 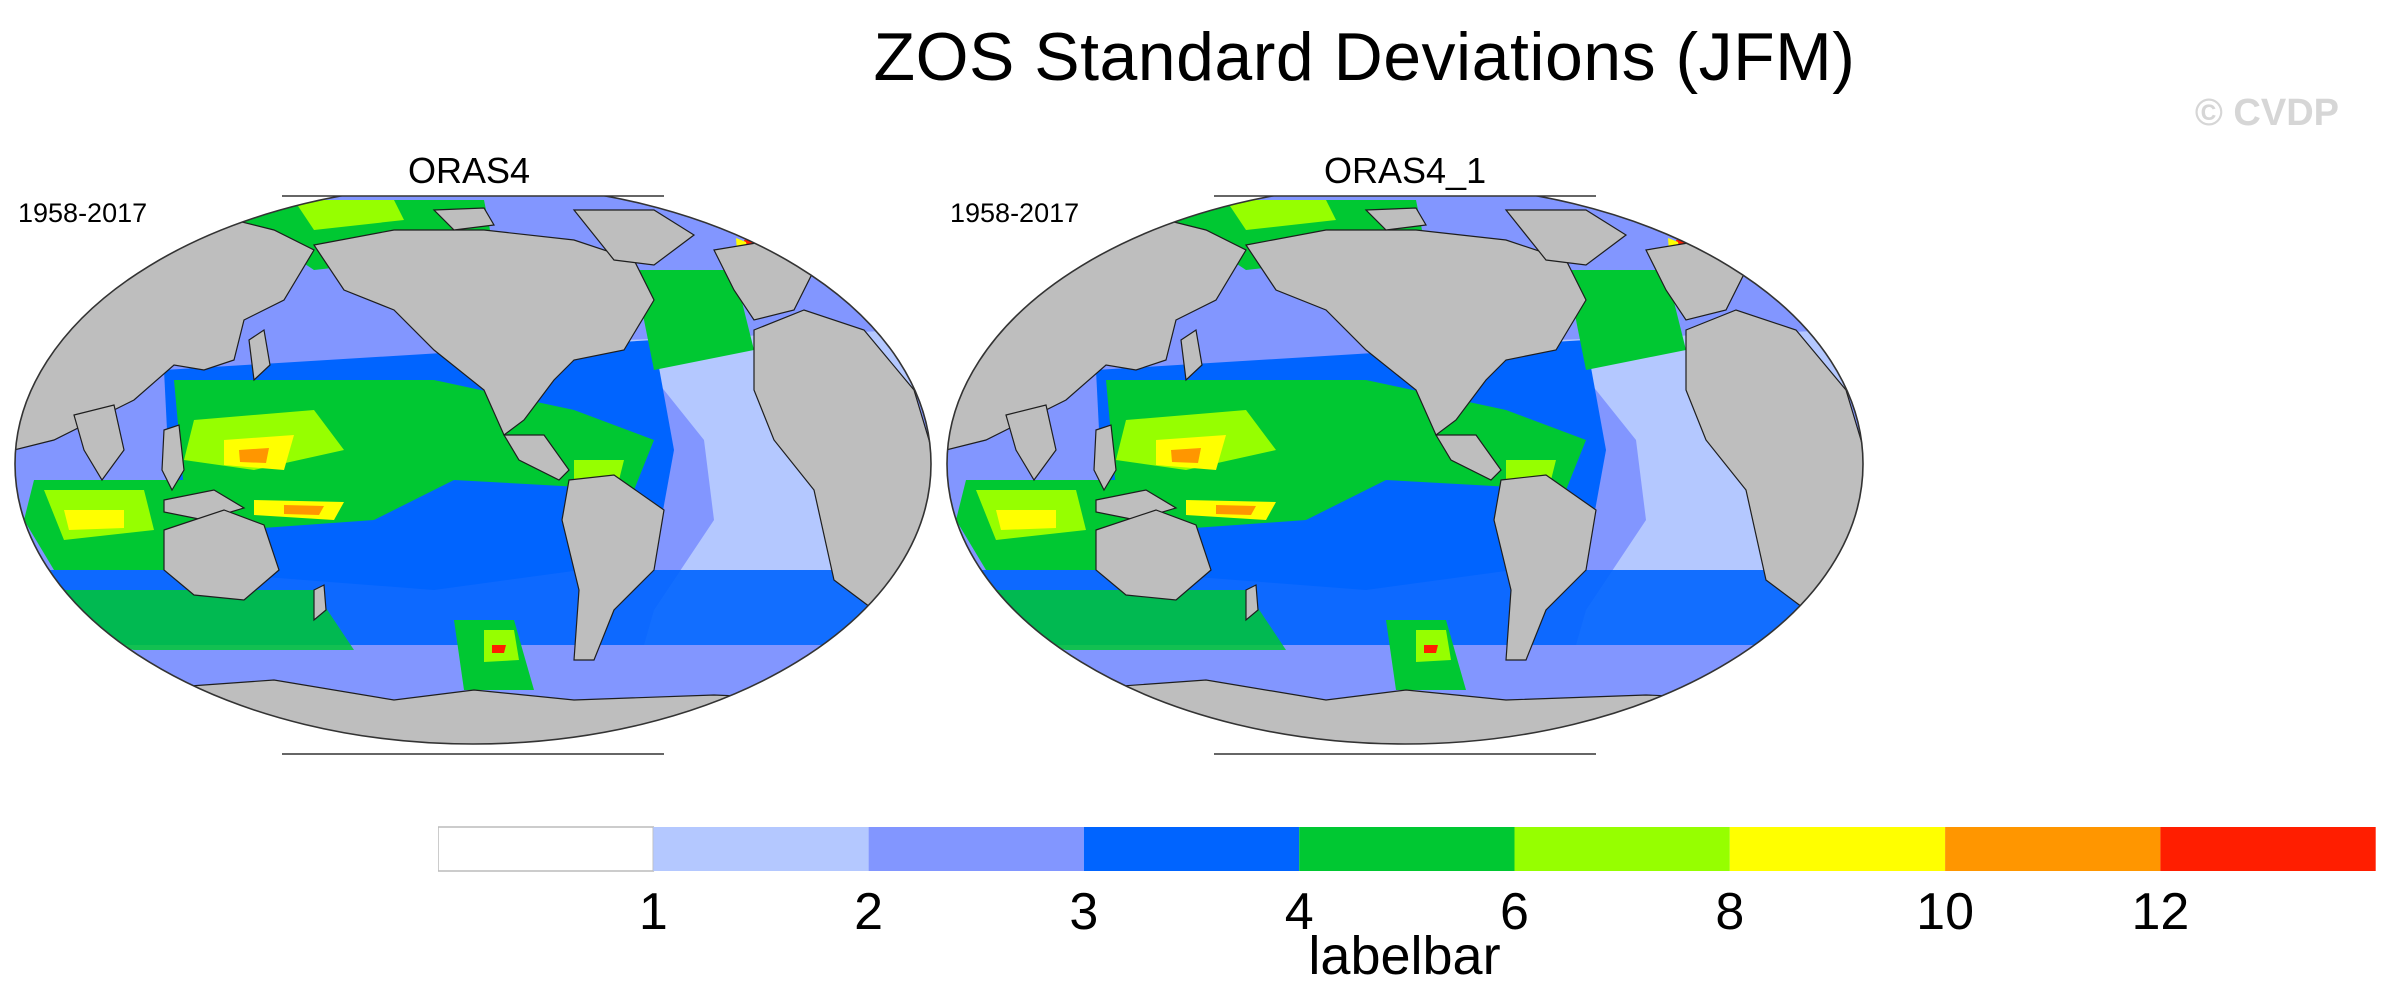 I want to click on panel-title-oras4: ORAS4, so click(x=469, y=170).